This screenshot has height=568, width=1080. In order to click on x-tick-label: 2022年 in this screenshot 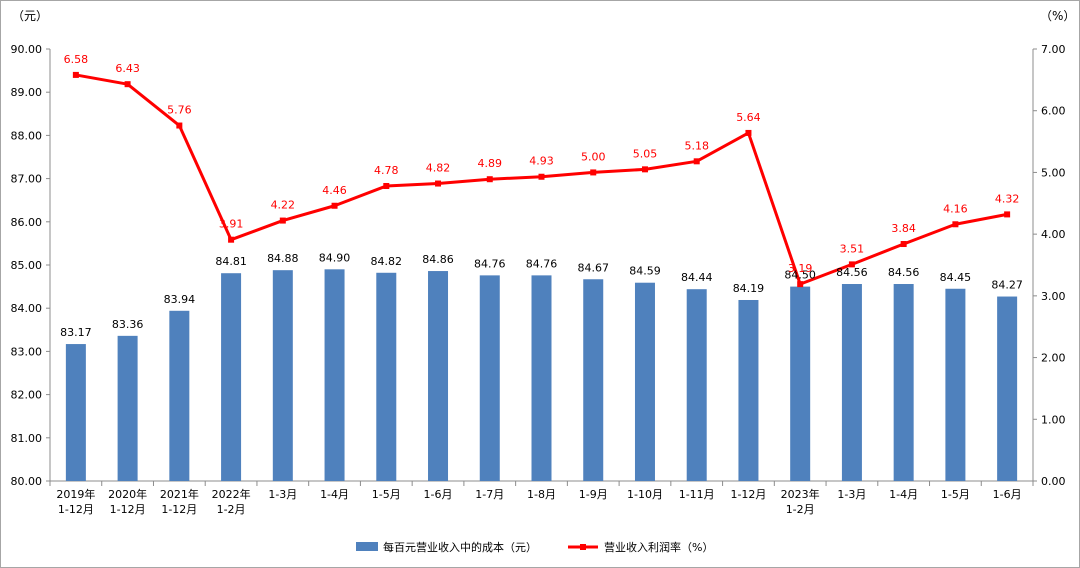, I will do `click(231, 494)`.